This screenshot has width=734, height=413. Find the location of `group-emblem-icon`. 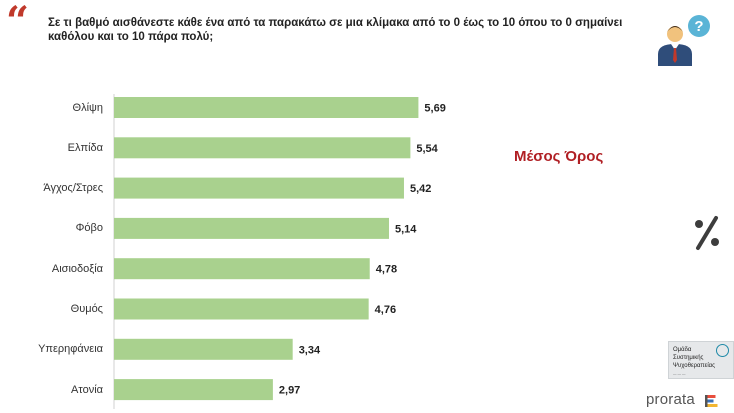

group-emblem-icon is located at coordinates (722, 350).